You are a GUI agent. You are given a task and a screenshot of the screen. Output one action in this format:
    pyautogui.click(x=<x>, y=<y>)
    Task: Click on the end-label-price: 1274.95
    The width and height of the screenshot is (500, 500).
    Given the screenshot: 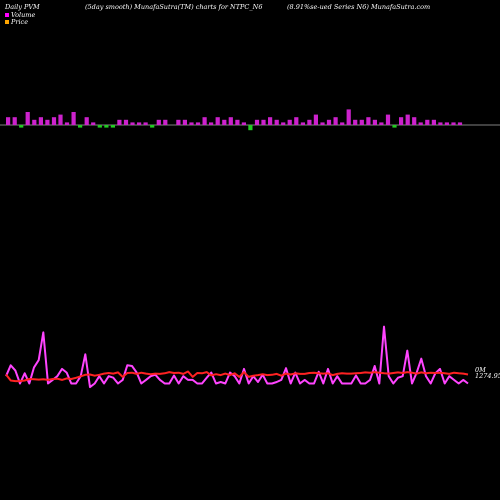 What is the action you would take?
    pyautogui.click(x=487, y=376)
    